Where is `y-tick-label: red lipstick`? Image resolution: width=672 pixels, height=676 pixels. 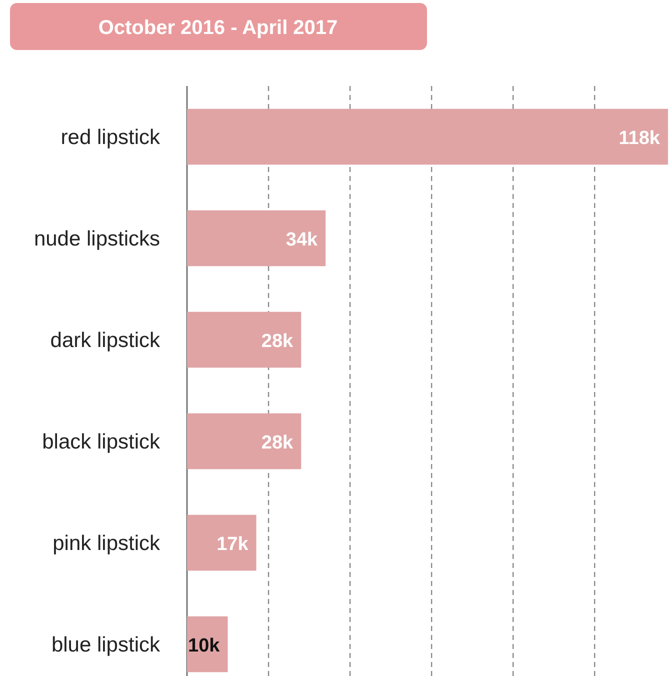
y-tick-label: red lipstick is located at coordinates (110, 137).